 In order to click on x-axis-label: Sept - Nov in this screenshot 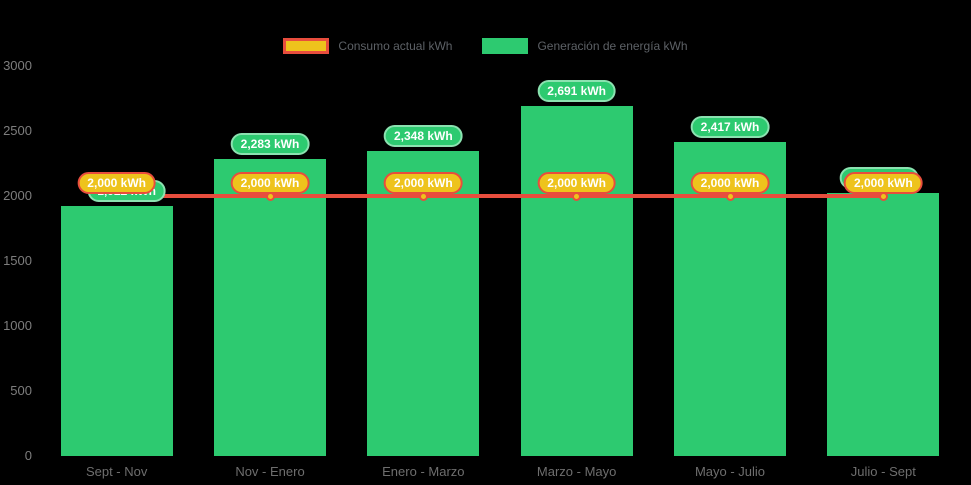, I will do `click(116, 471)`.